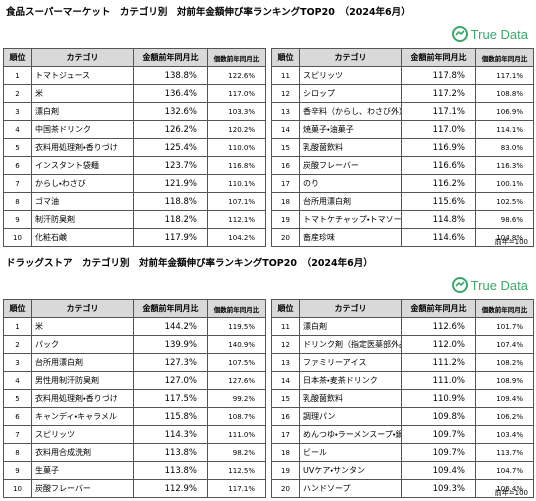 This screenshot has height=501, width=536. What do you see at coordinates (170, 344) in the screenshot?
I see `cell: 139.9%` at bounding box center [170, 344].